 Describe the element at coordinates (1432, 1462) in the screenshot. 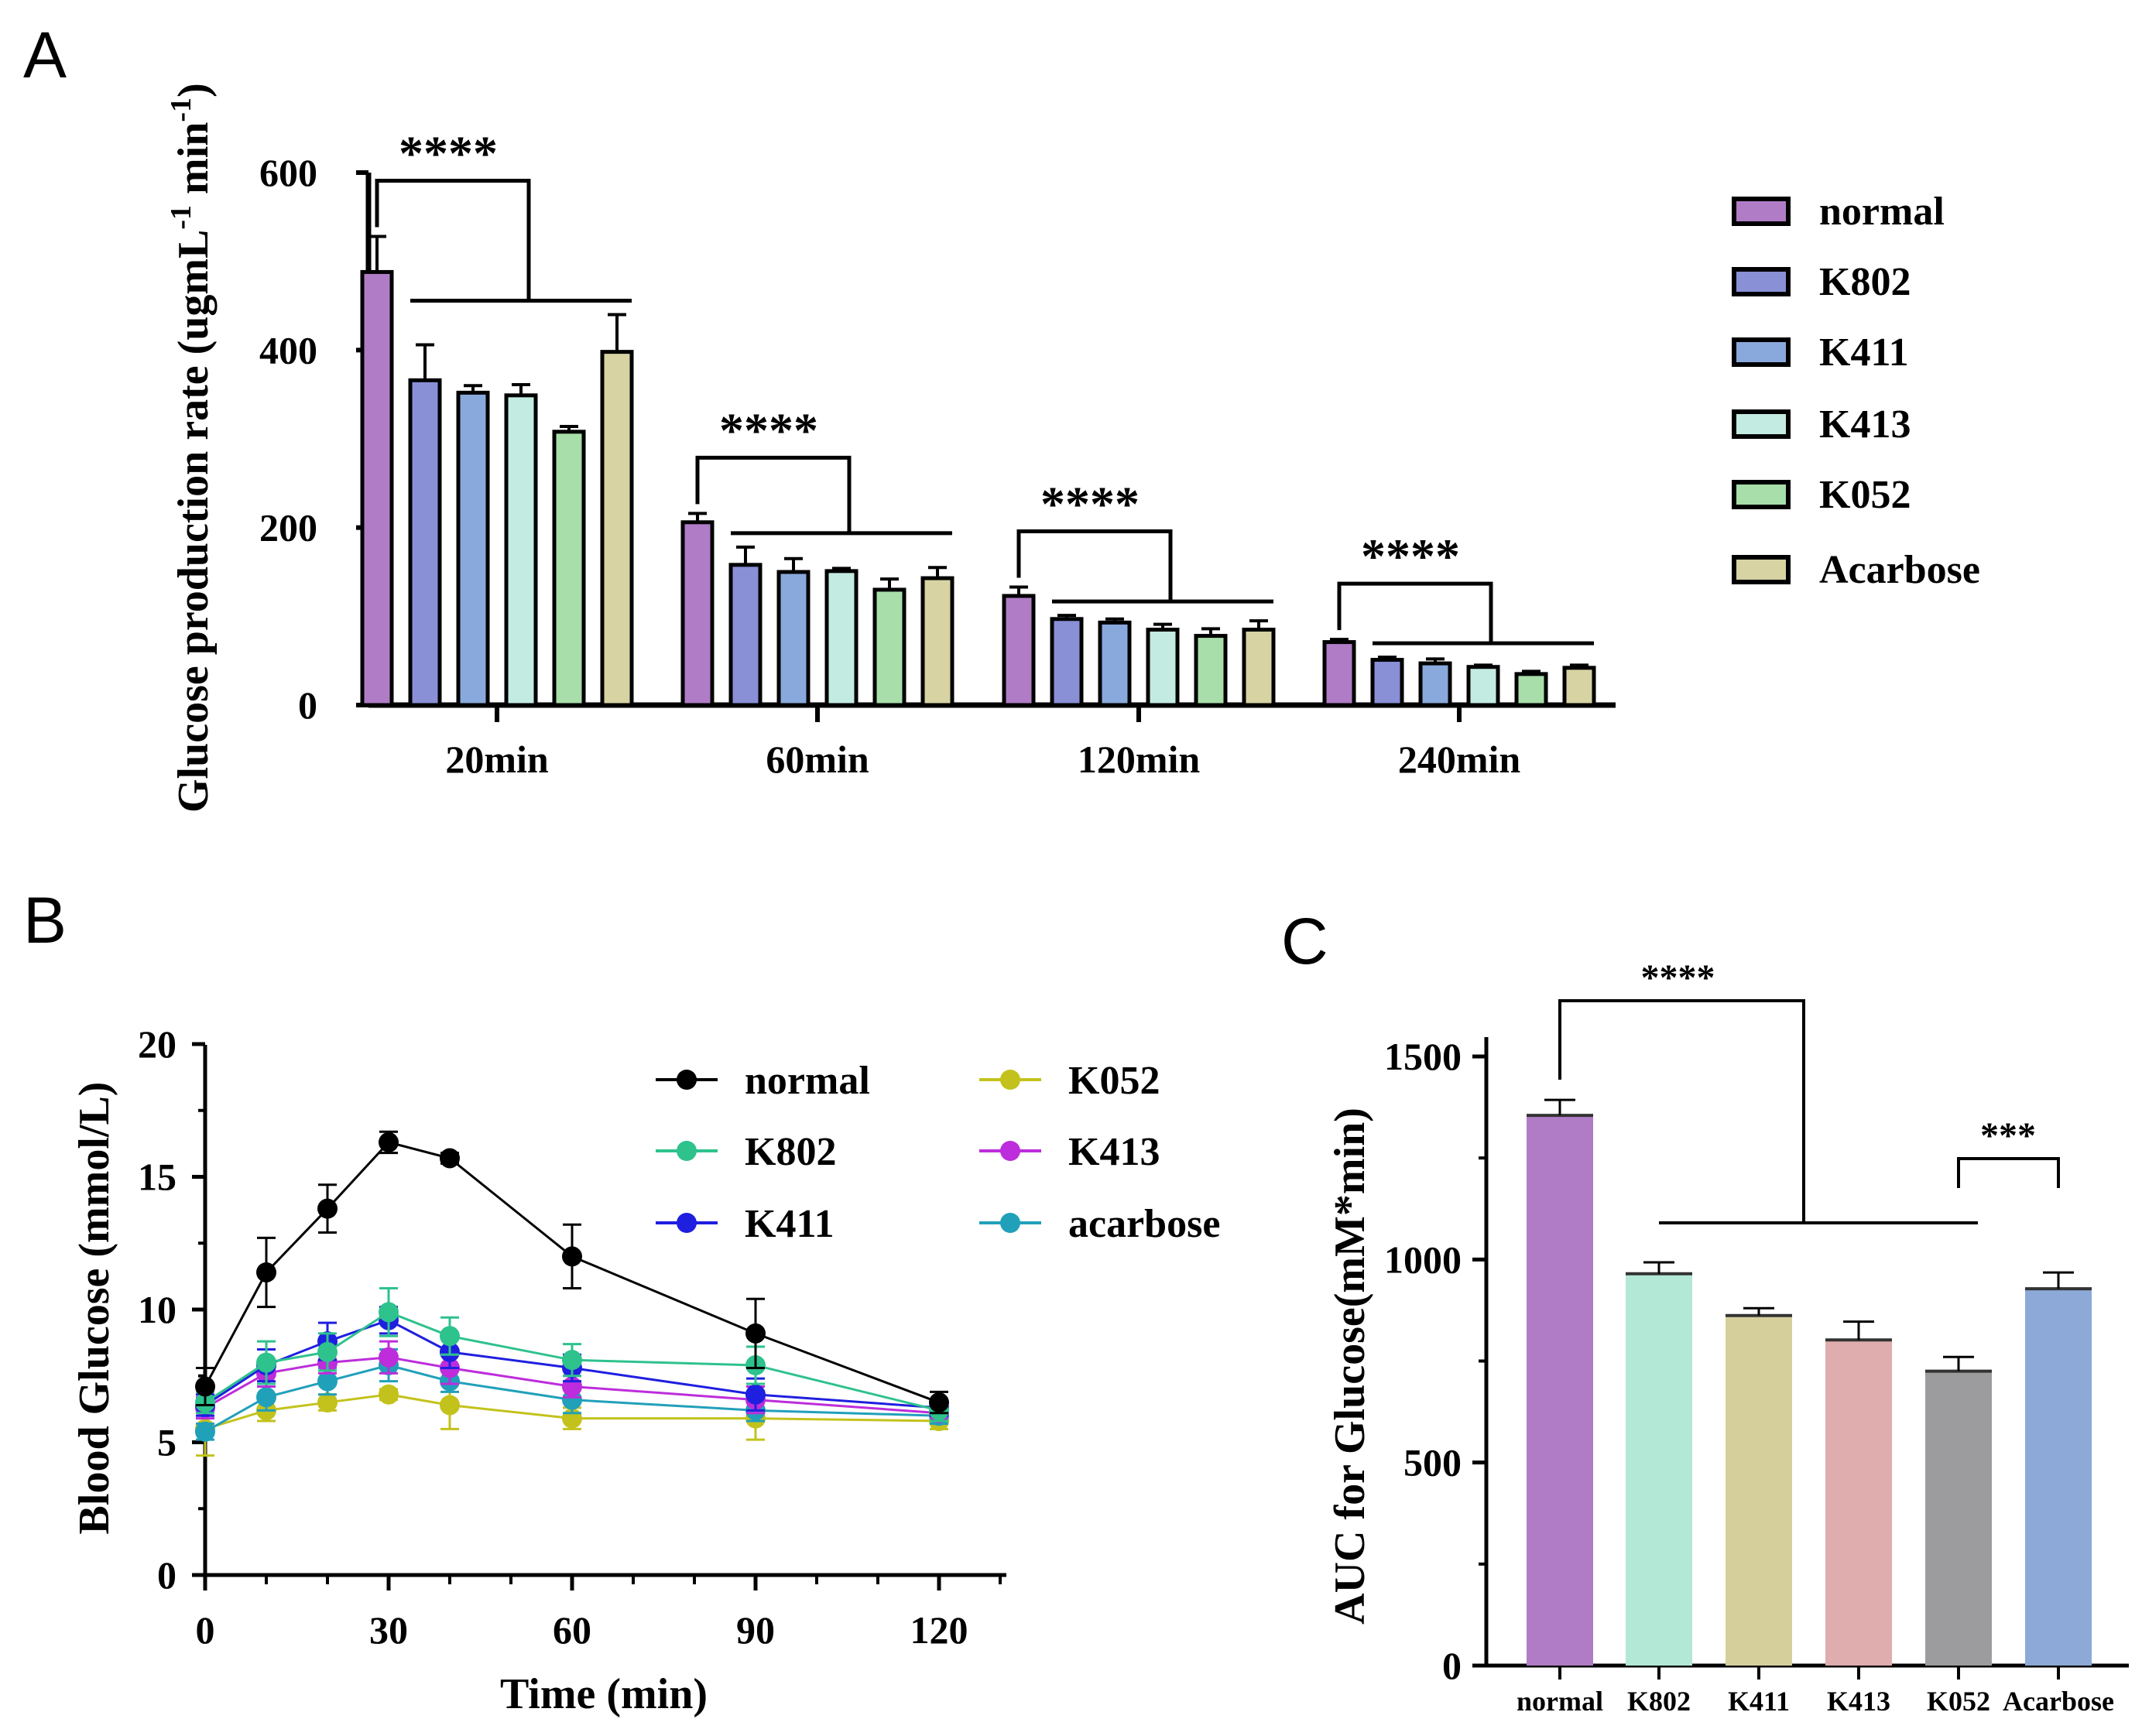

I see `panel-c-y-tick-label: 500` at that location.